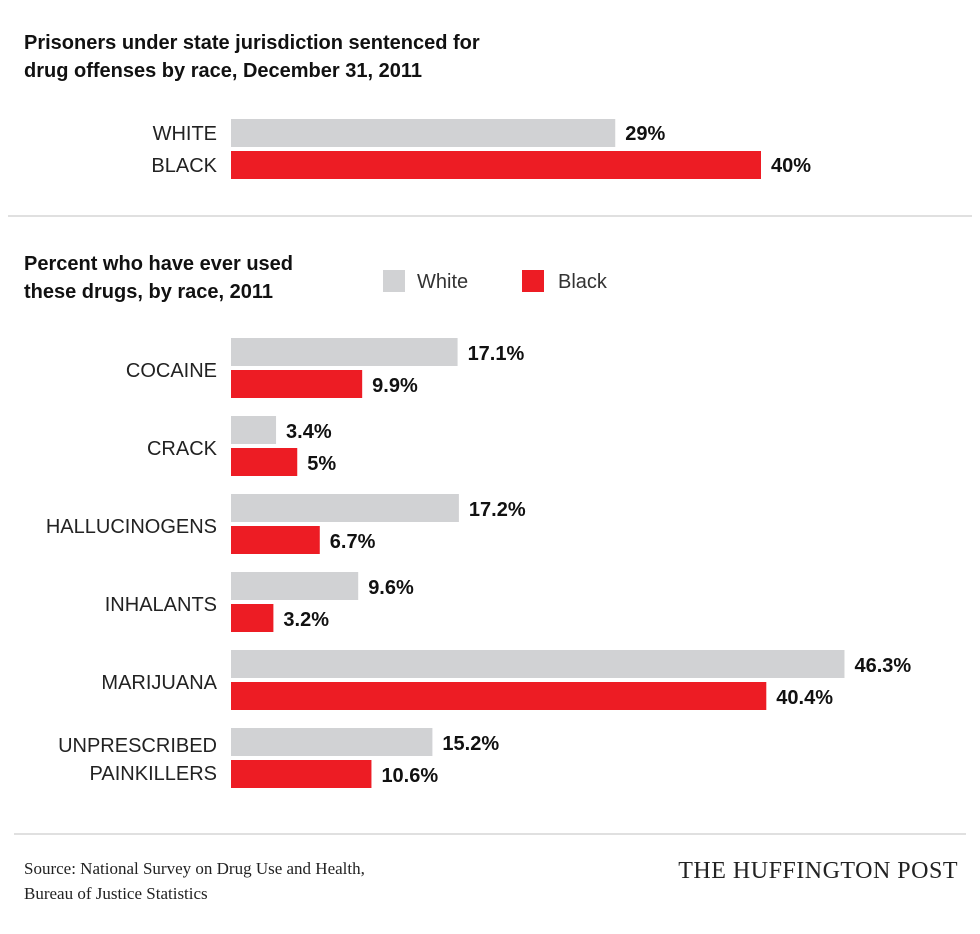 The image size is (980, 934). Describe the element at coordinates (116, 893) in the screenshot. I see `source-line2: Bureau of Justice Statistics` at that location.